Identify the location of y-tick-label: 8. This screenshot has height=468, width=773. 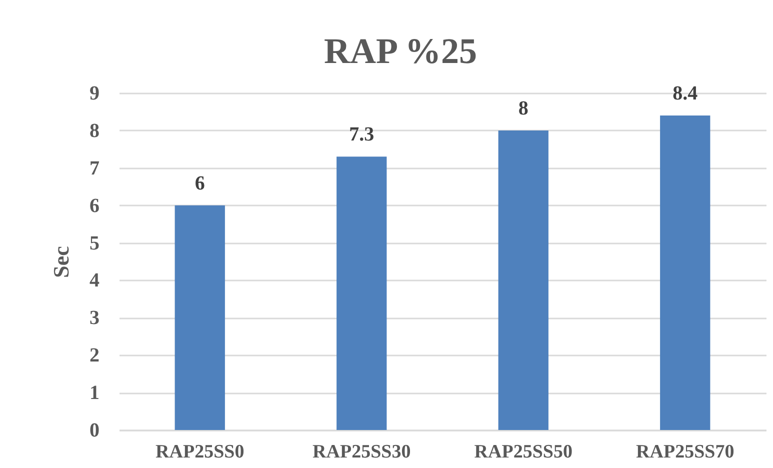
(95, 131).